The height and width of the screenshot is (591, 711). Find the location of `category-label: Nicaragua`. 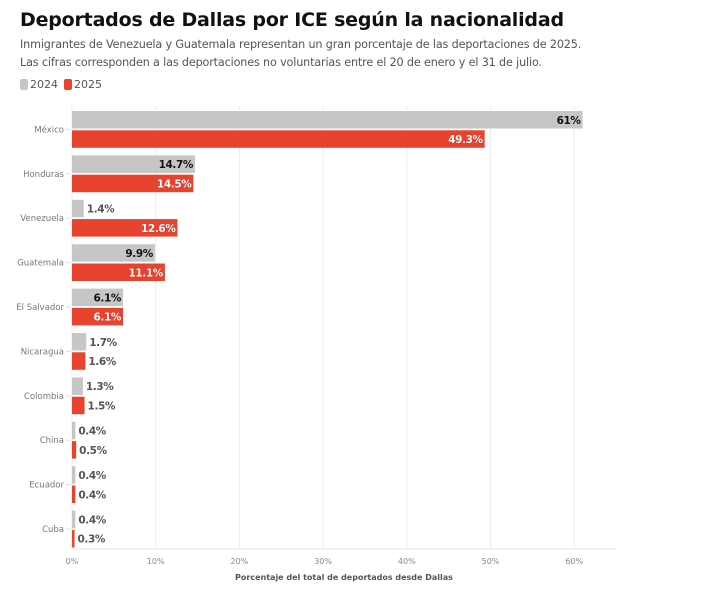

category-label: Nicaragua is located at coordinates (42, 352).